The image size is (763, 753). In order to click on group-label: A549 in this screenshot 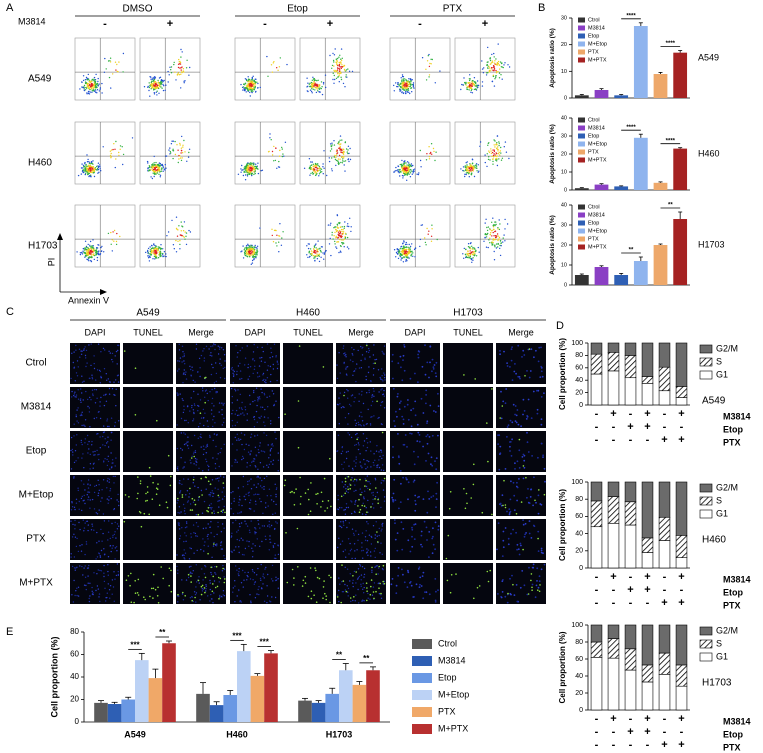, I will do `click(148, 313)`.